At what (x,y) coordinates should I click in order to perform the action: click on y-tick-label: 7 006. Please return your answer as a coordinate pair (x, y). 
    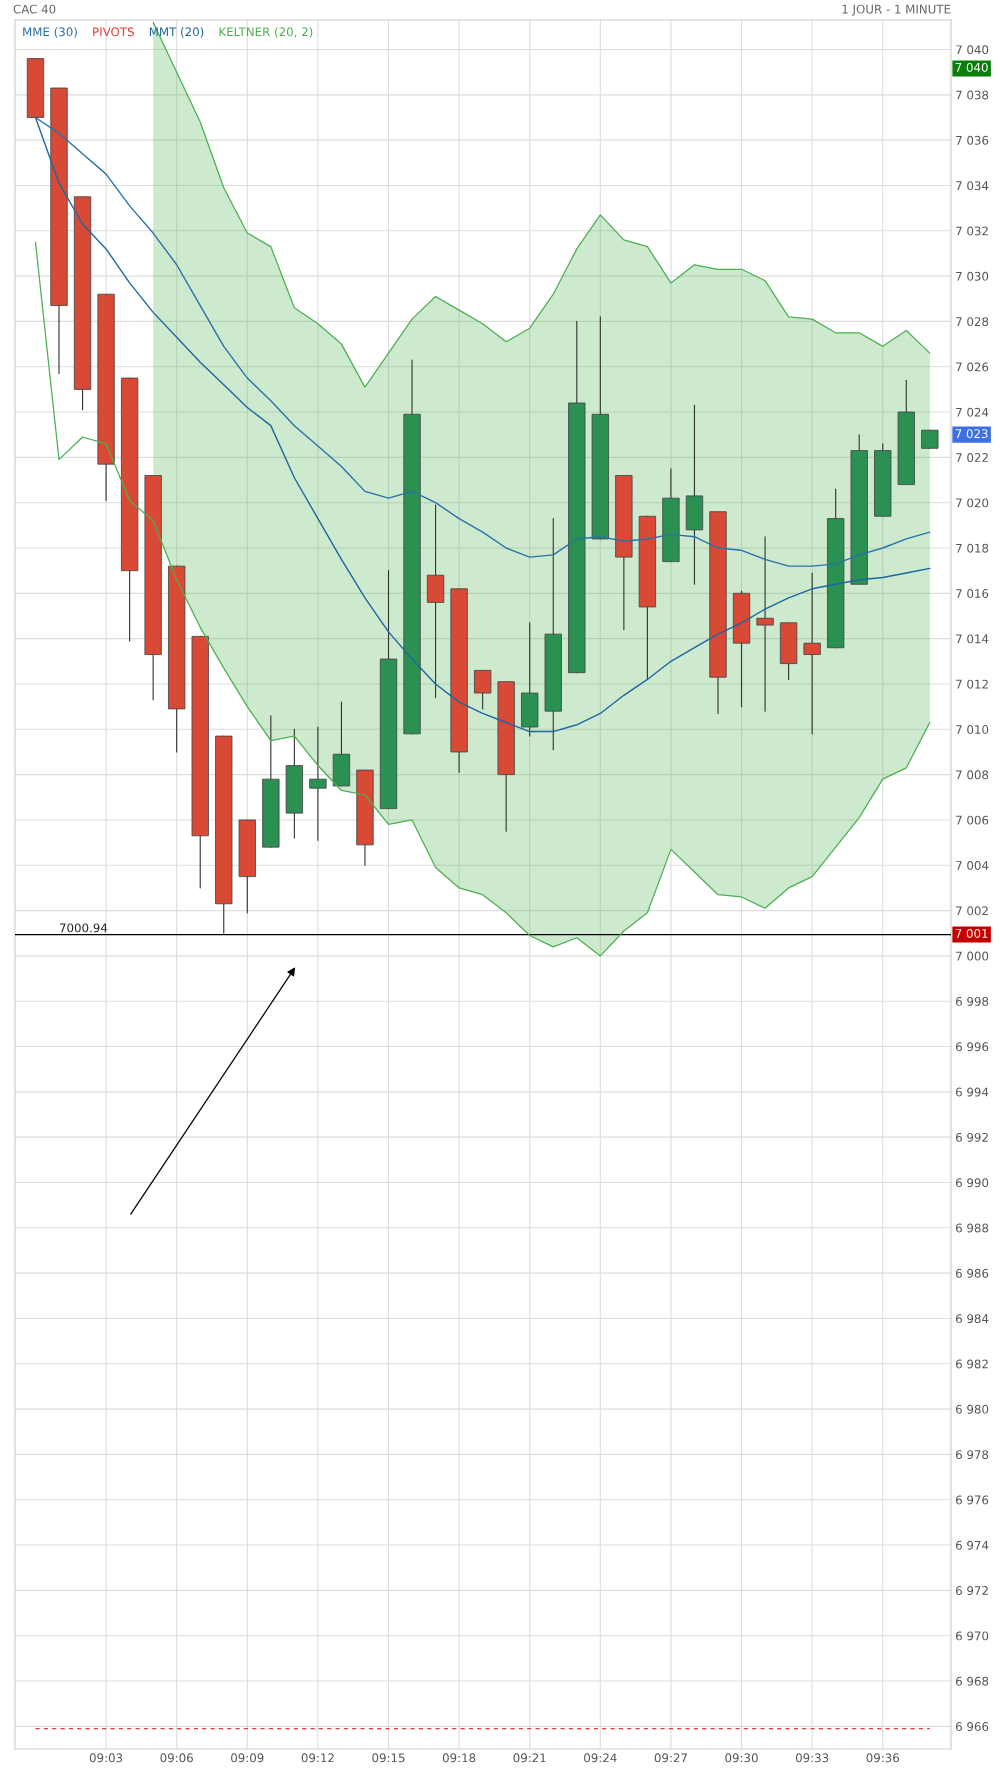
    Looking at the image, I should click on (972, 820).